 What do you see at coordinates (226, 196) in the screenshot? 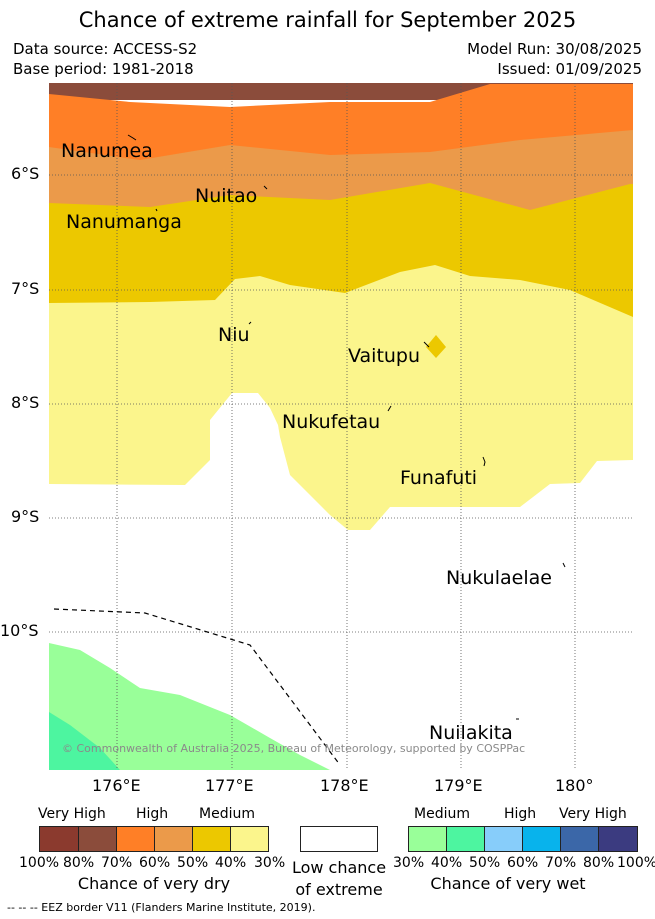
I see `place-label-nuitao: Nuitao` at bounding box center [226, 196].